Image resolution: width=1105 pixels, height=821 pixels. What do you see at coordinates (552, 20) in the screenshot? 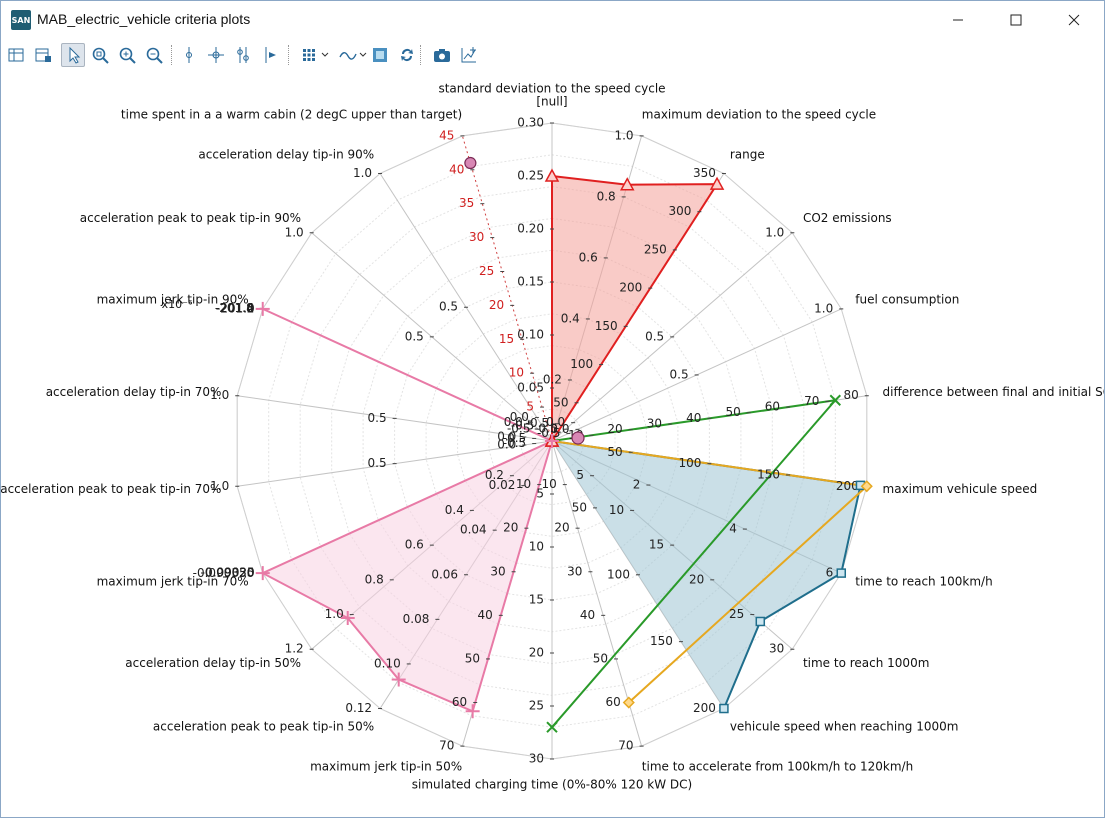
I see `title-bar: SAN MAB_electric_vehicle criteria plots` at bounding box center [552, 20].